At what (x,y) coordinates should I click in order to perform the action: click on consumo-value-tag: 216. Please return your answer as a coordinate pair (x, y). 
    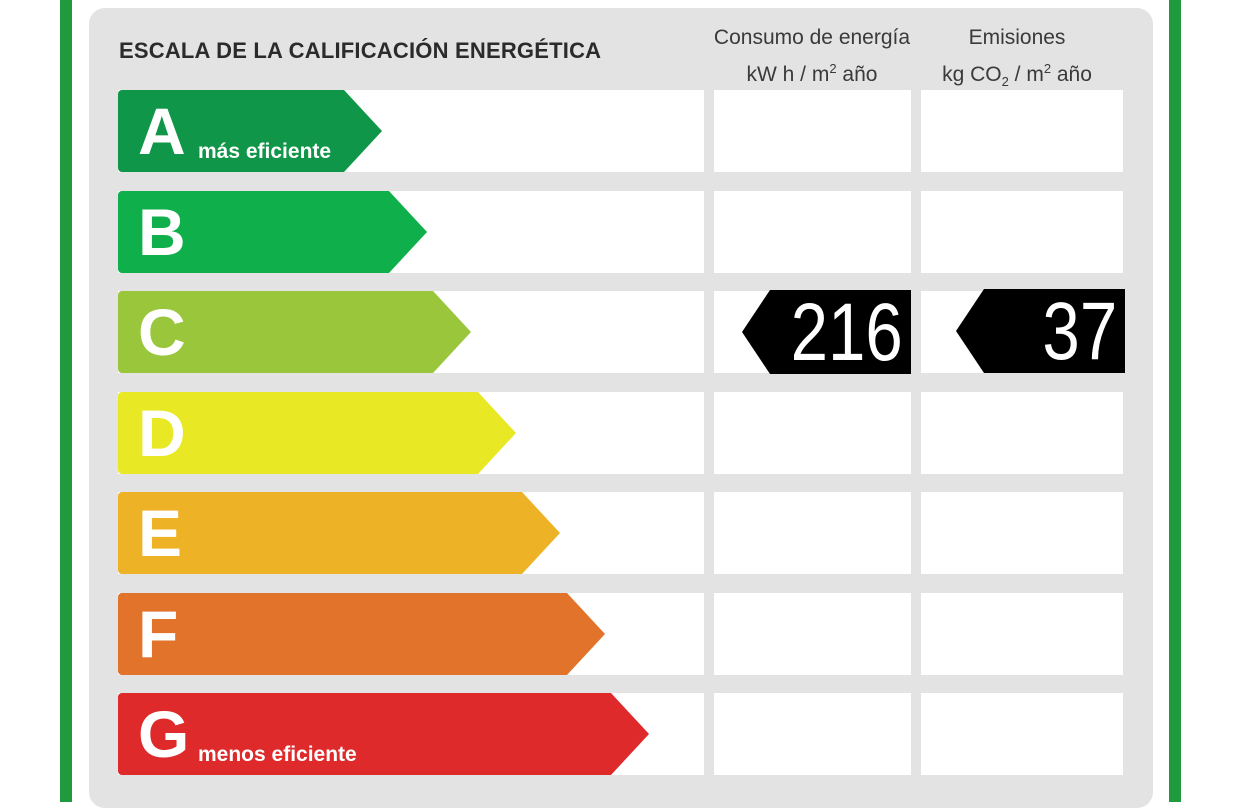
    Looking at the image, I should click on (826, 332).